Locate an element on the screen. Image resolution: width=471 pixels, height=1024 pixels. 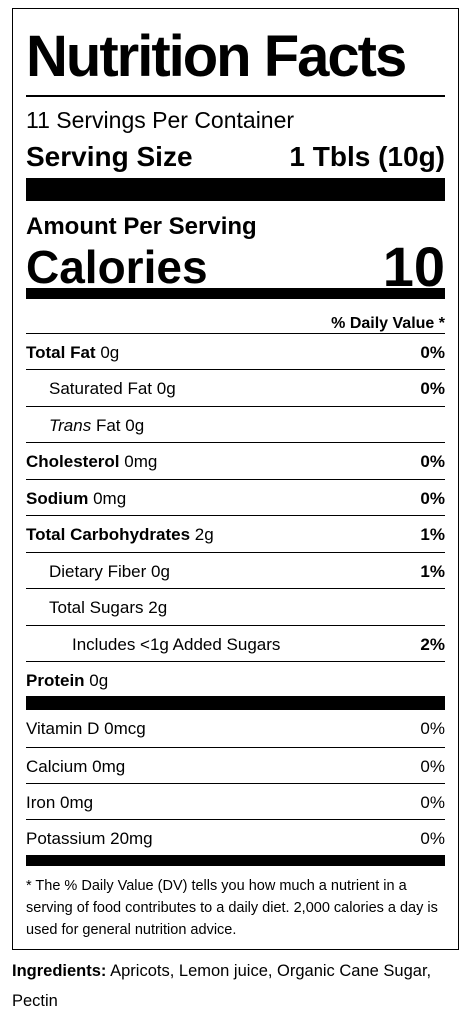
nutrient-row-total-carbohydrates: Total Carbohydrates 2g 1% is located at coordinates (235, 533).